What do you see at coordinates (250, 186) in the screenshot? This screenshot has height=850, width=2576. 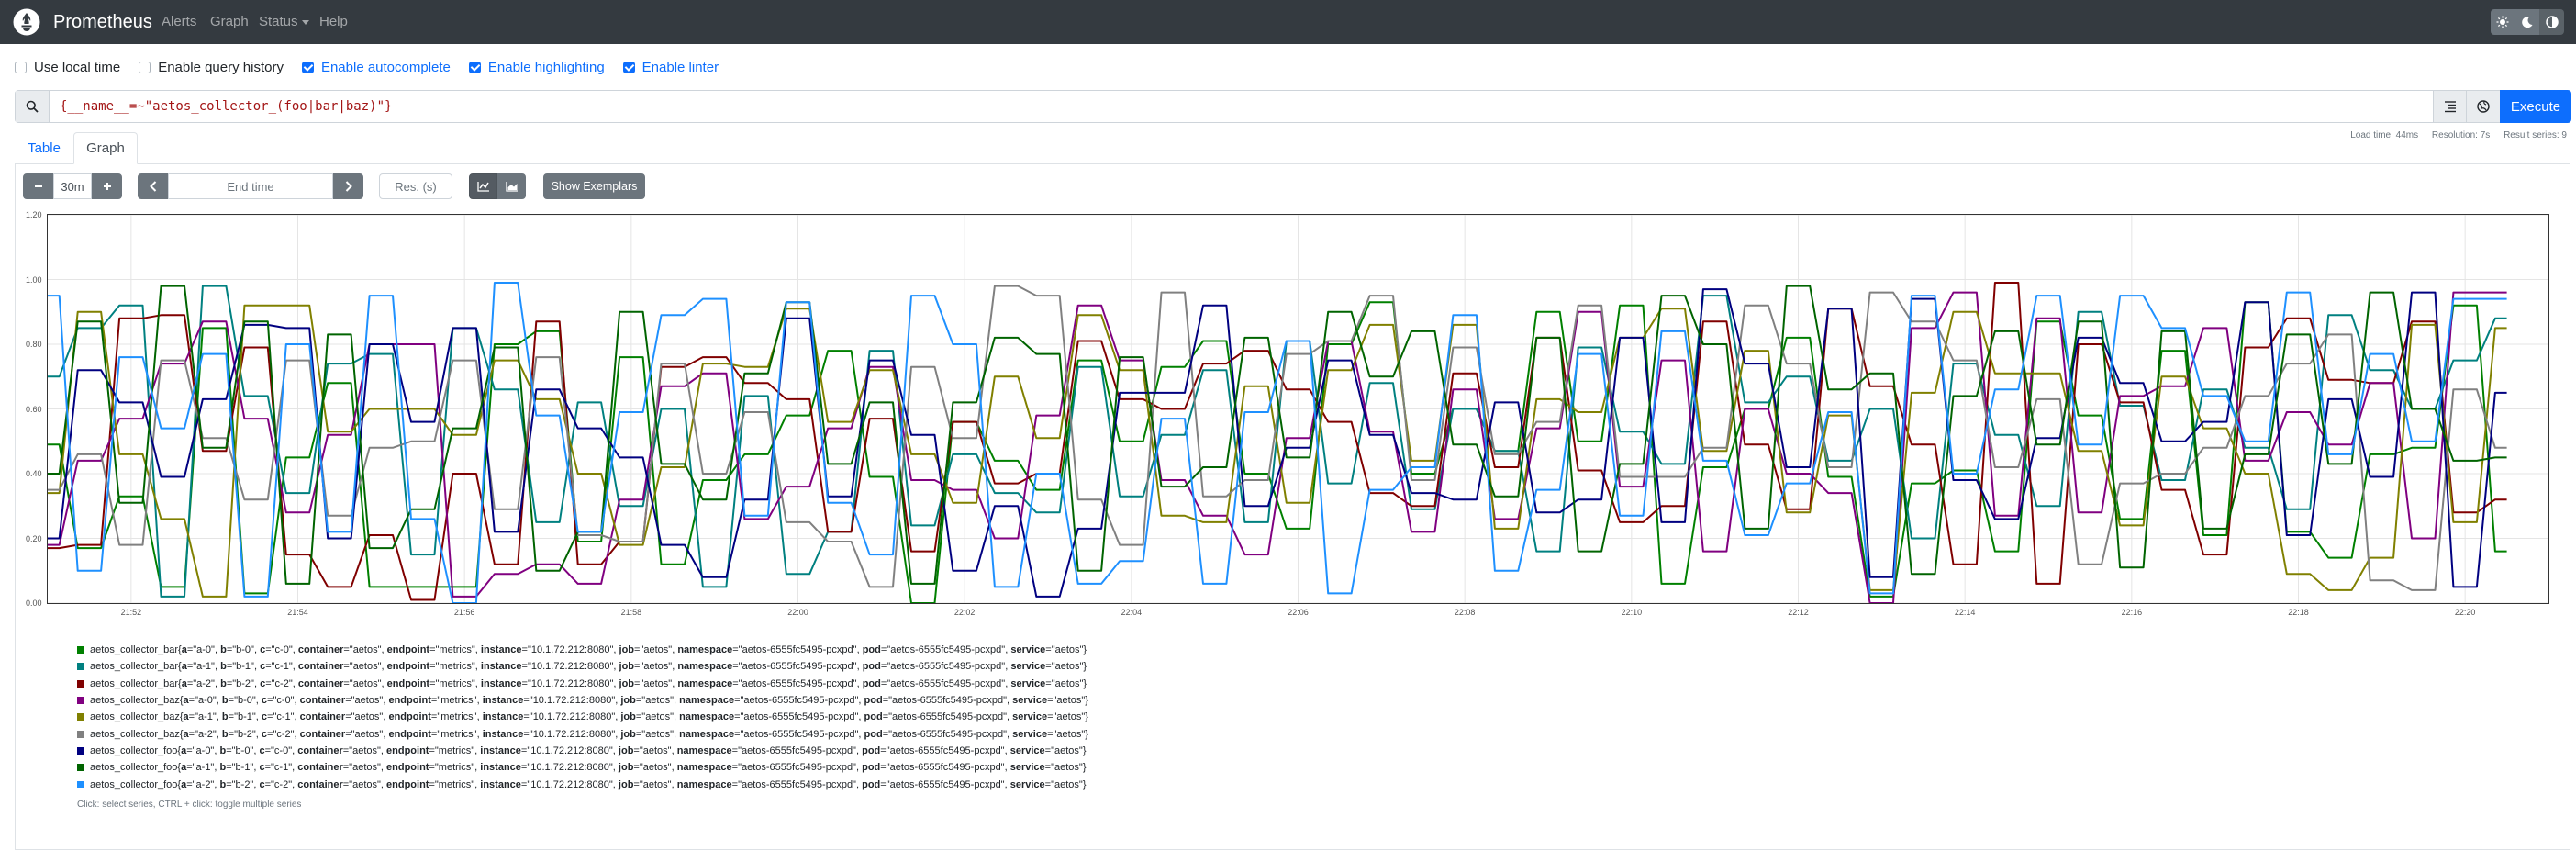 I see `end-time-input: End time` at bounding box center [250, 186].